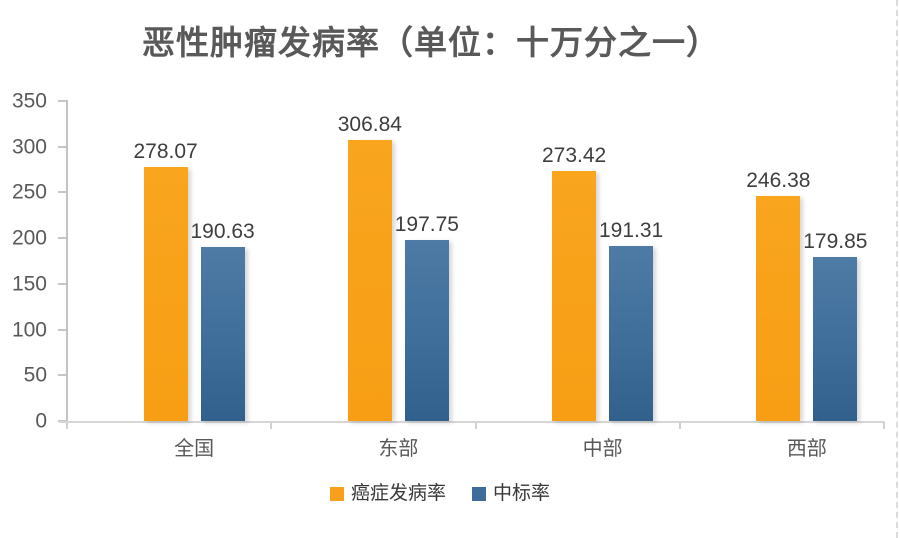 The image size is (900, 538). Describe the element at coordinates (29, 101) in the screenshot. I see `y-axis-tick-label: 350` at that location.